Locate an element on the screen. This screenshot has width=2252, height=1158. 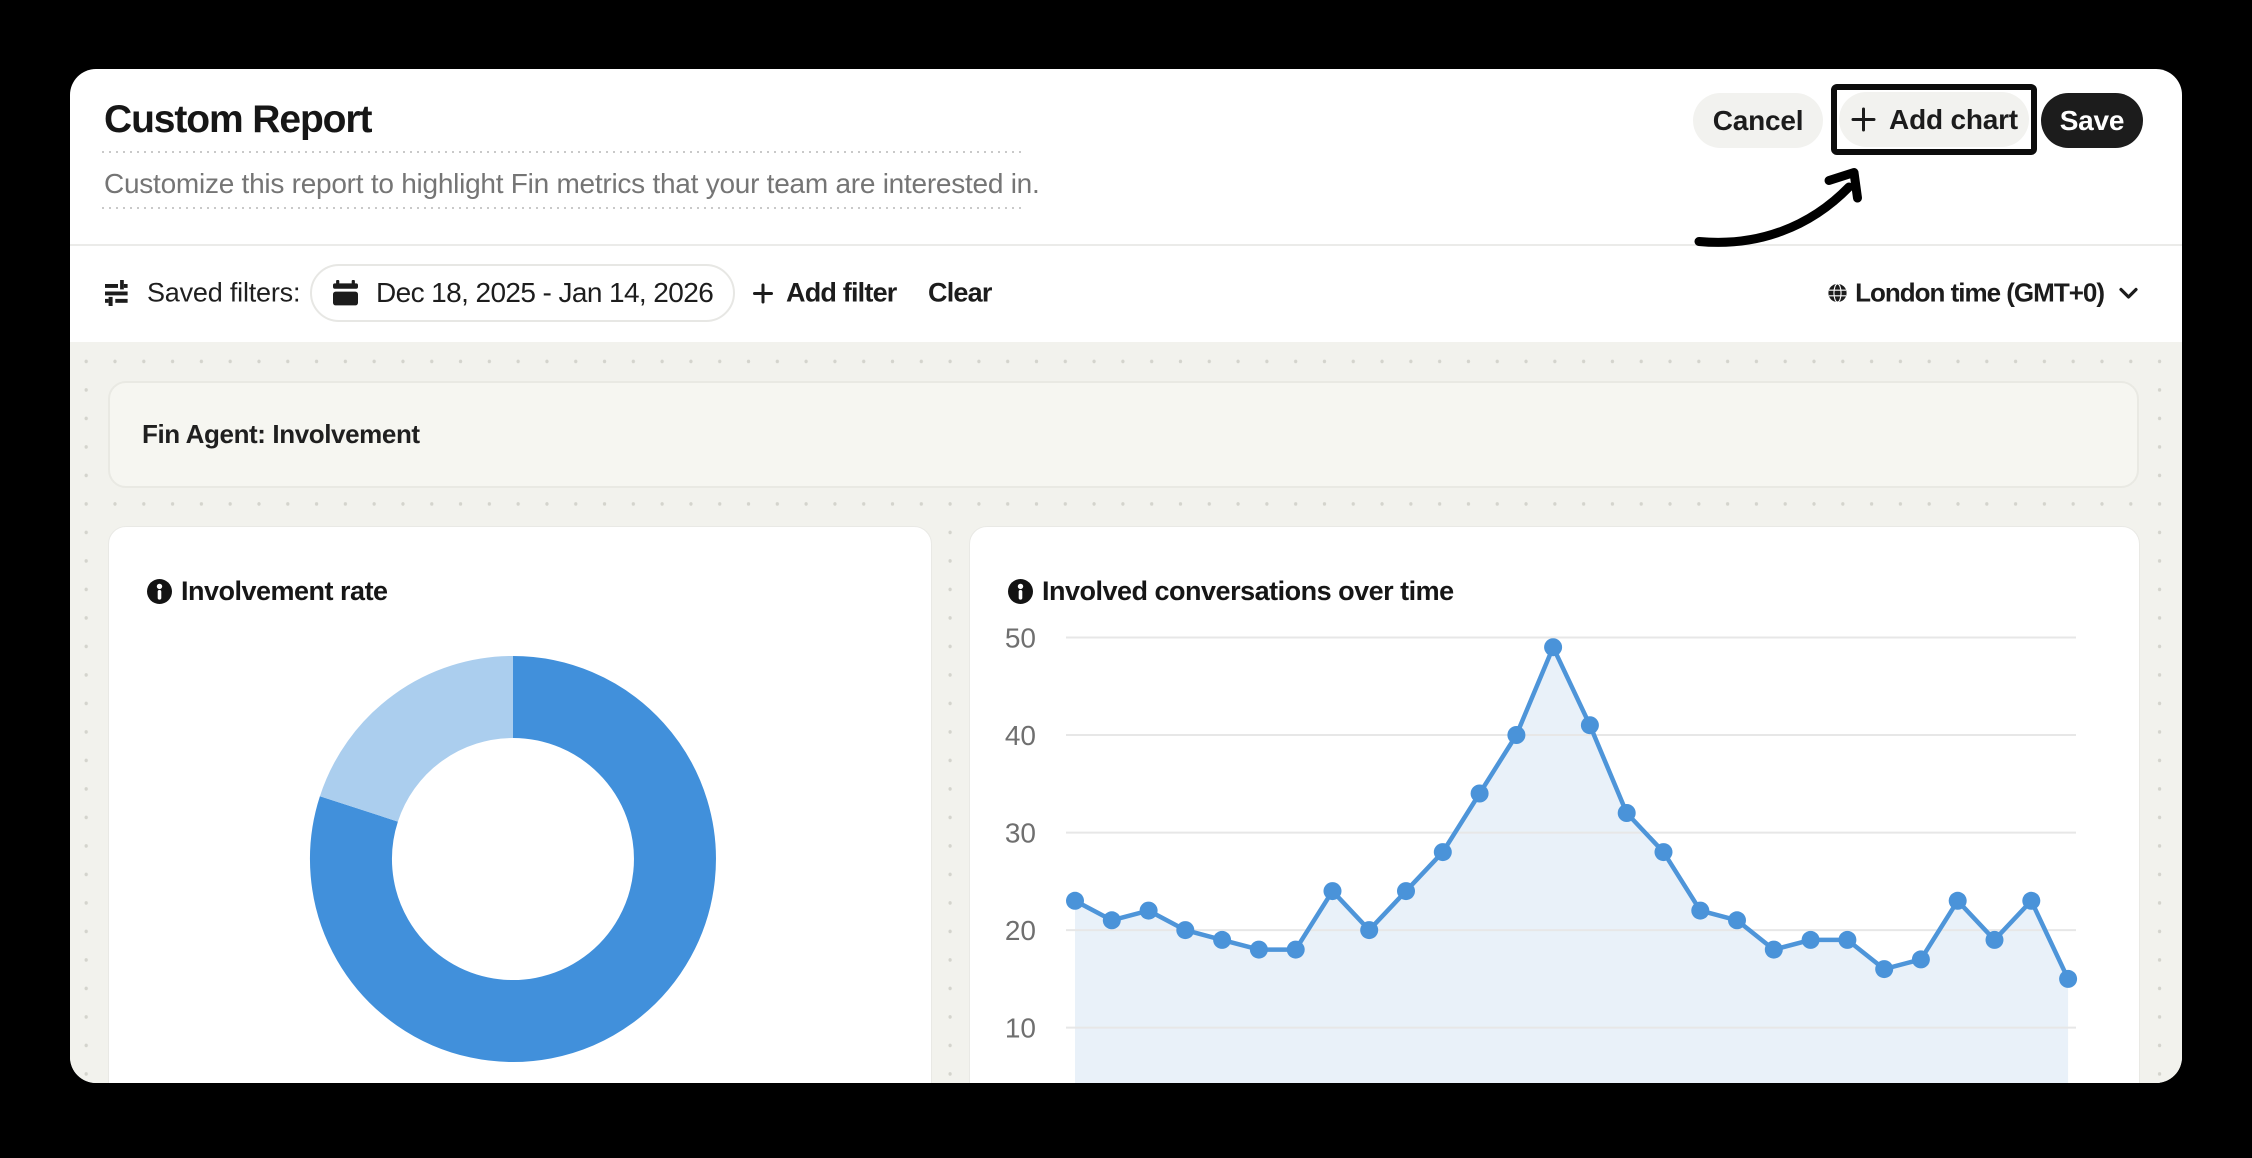
svg-text: 30 is located at coordinates (1020, 833).